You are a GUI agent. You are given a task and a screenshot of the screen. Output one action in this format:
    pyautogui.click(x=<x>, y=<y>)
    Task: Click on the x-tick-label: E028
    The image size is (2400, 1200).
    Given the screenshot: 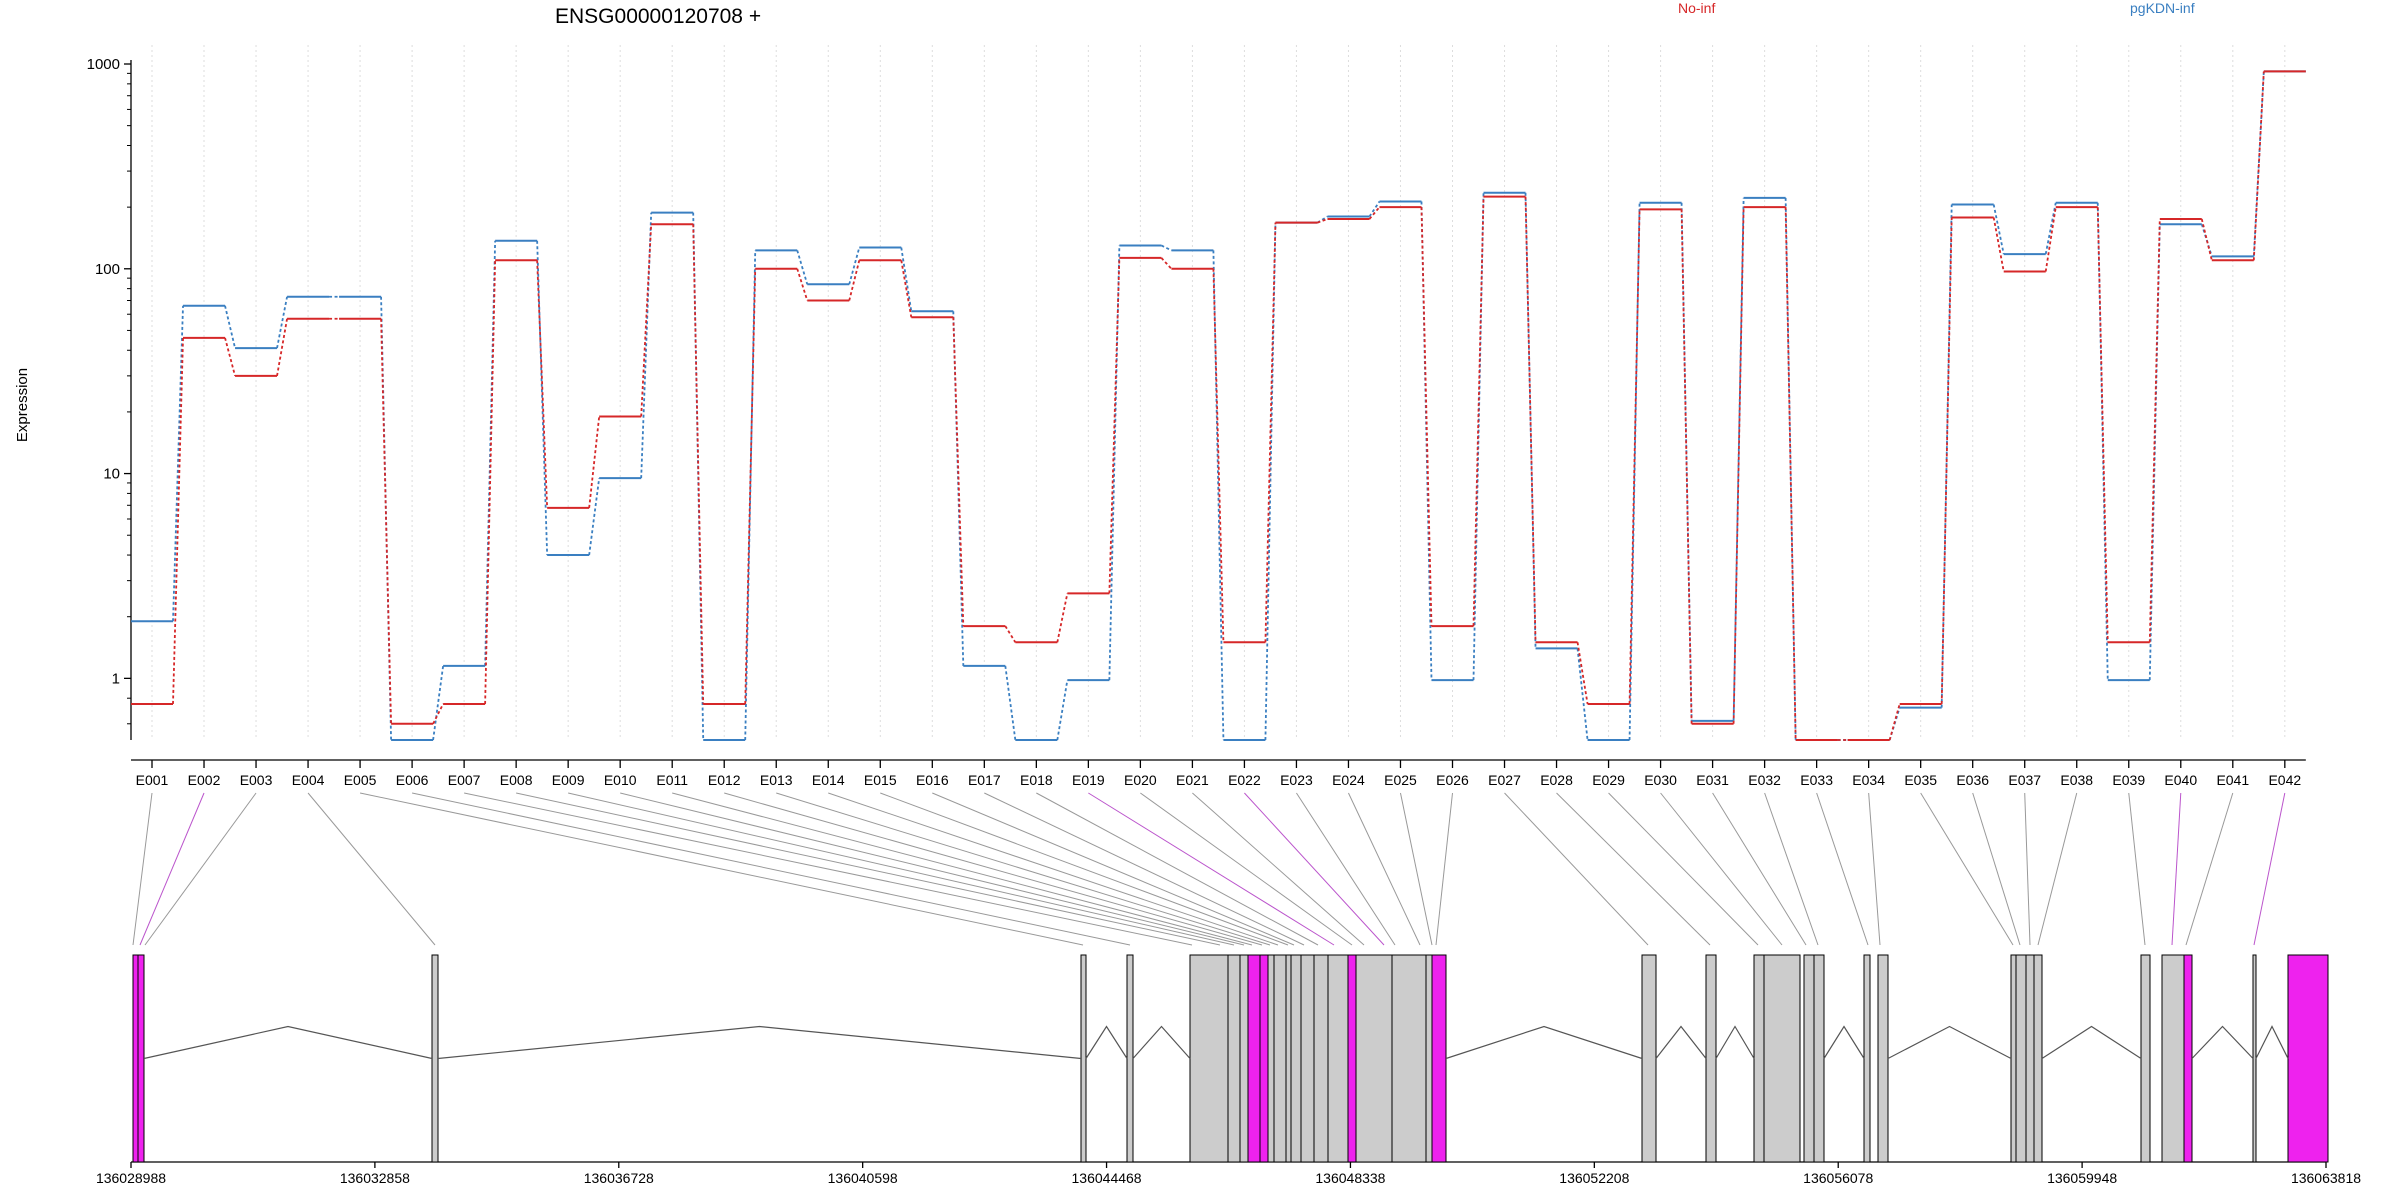 What is the action you would take?
    pyautogui.click(x=1556, y=780)
    